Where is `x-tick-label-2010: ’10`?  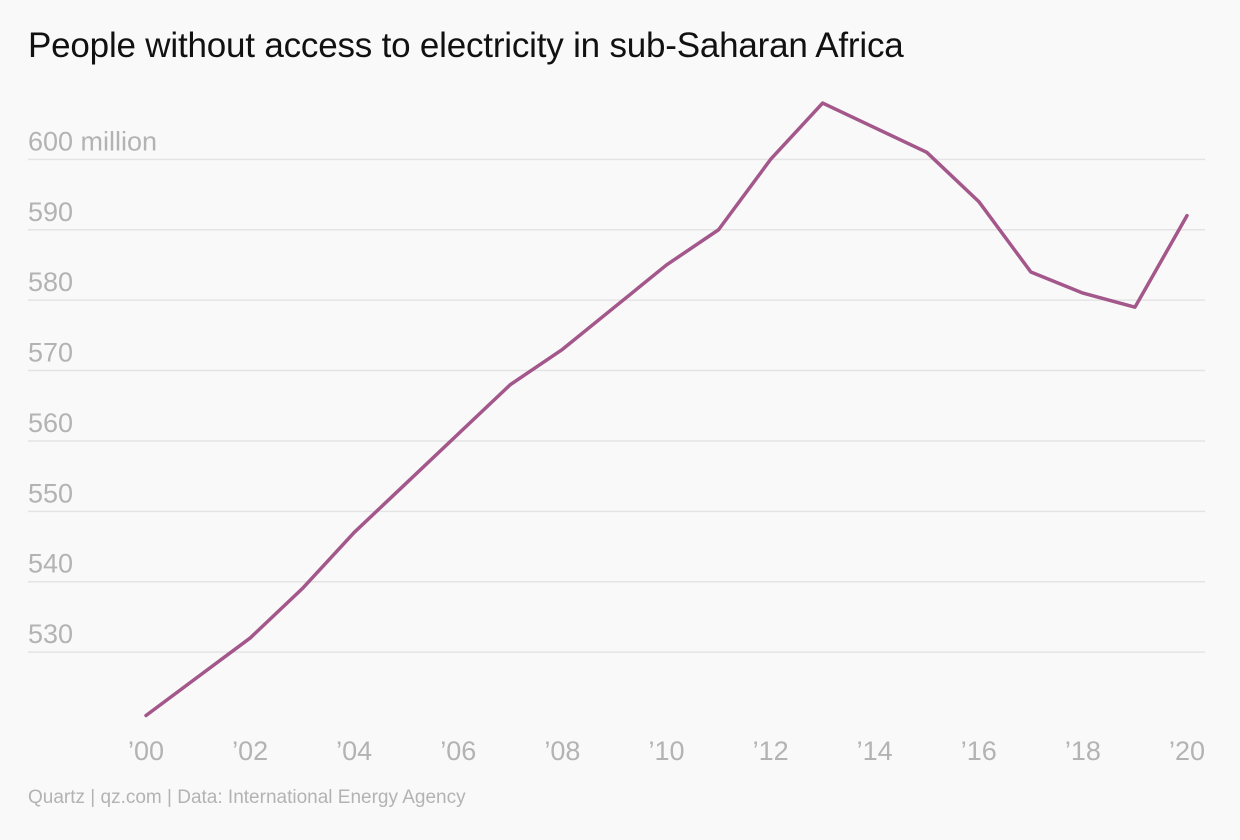 x-tick-label-2010: ’10 is located at coordinates (666, 751).